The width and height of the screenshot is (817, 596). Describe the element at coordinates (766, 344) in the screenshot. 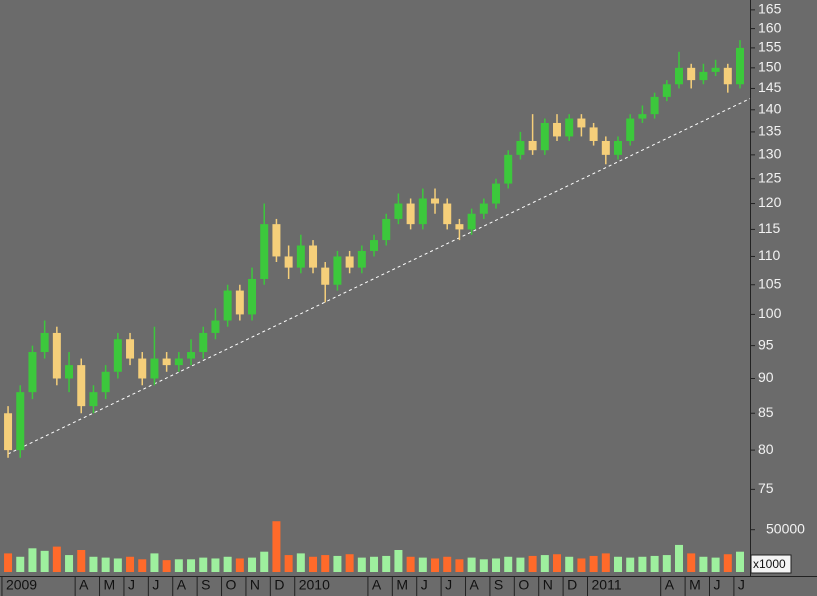

I see `y-tick-label: 95` at that location.